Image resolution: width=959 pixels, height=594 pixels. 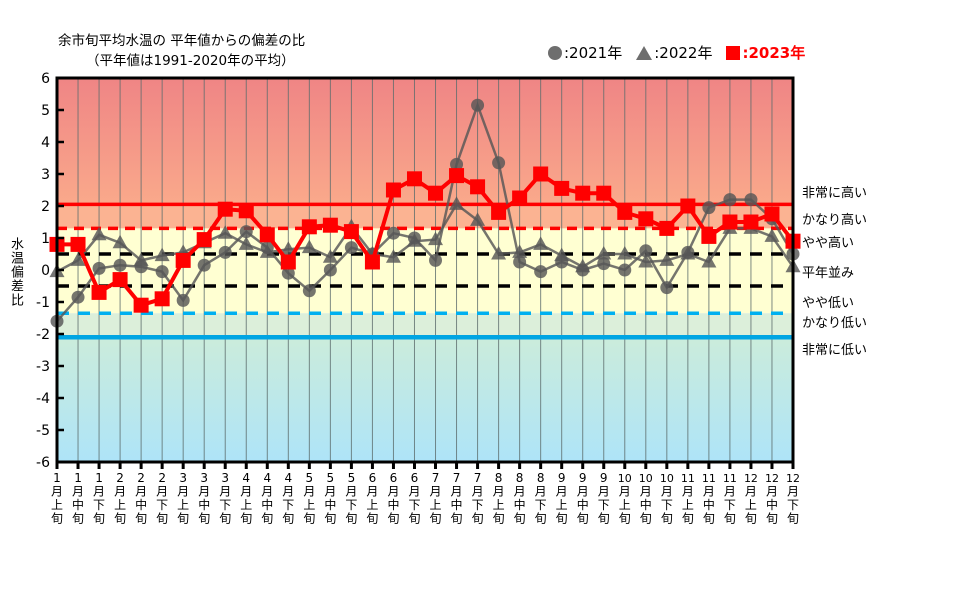 I want to click on x-tick-label: 3, so click(x=204, y=478).